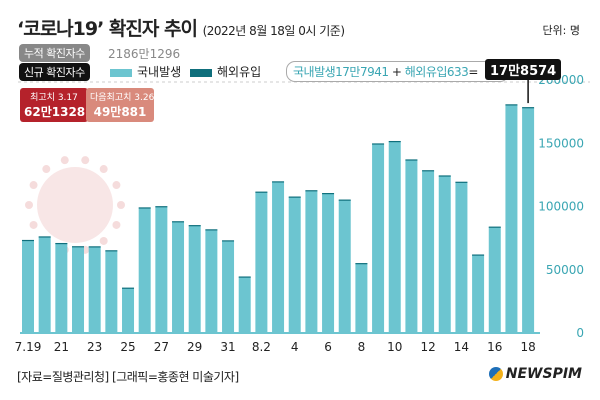  What do you see at coordinates (227, 347) in the screenshot?
I see `x-tick-label: 31` at bounding box center [227, 347].